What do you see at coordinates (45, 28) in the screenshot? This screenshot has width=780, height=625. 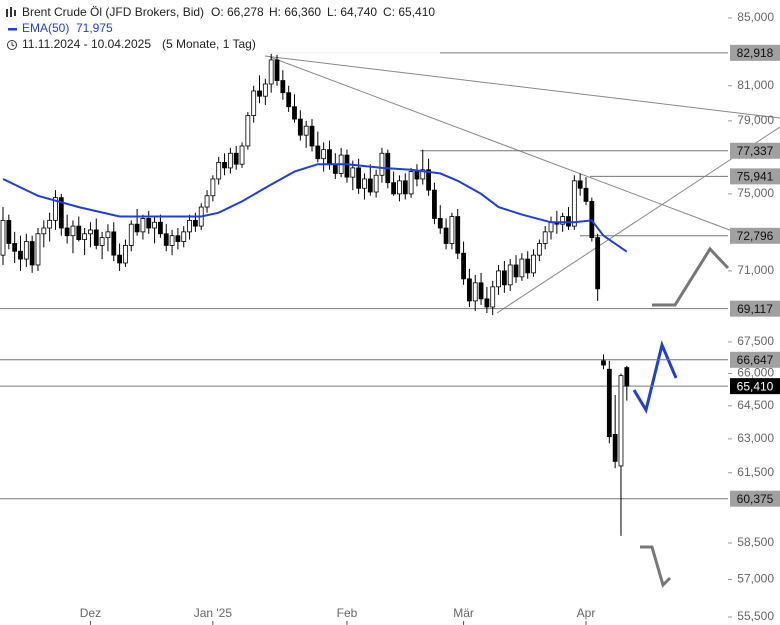 I see `legend-name: EMA(50)` at bounding box center [45, 28].